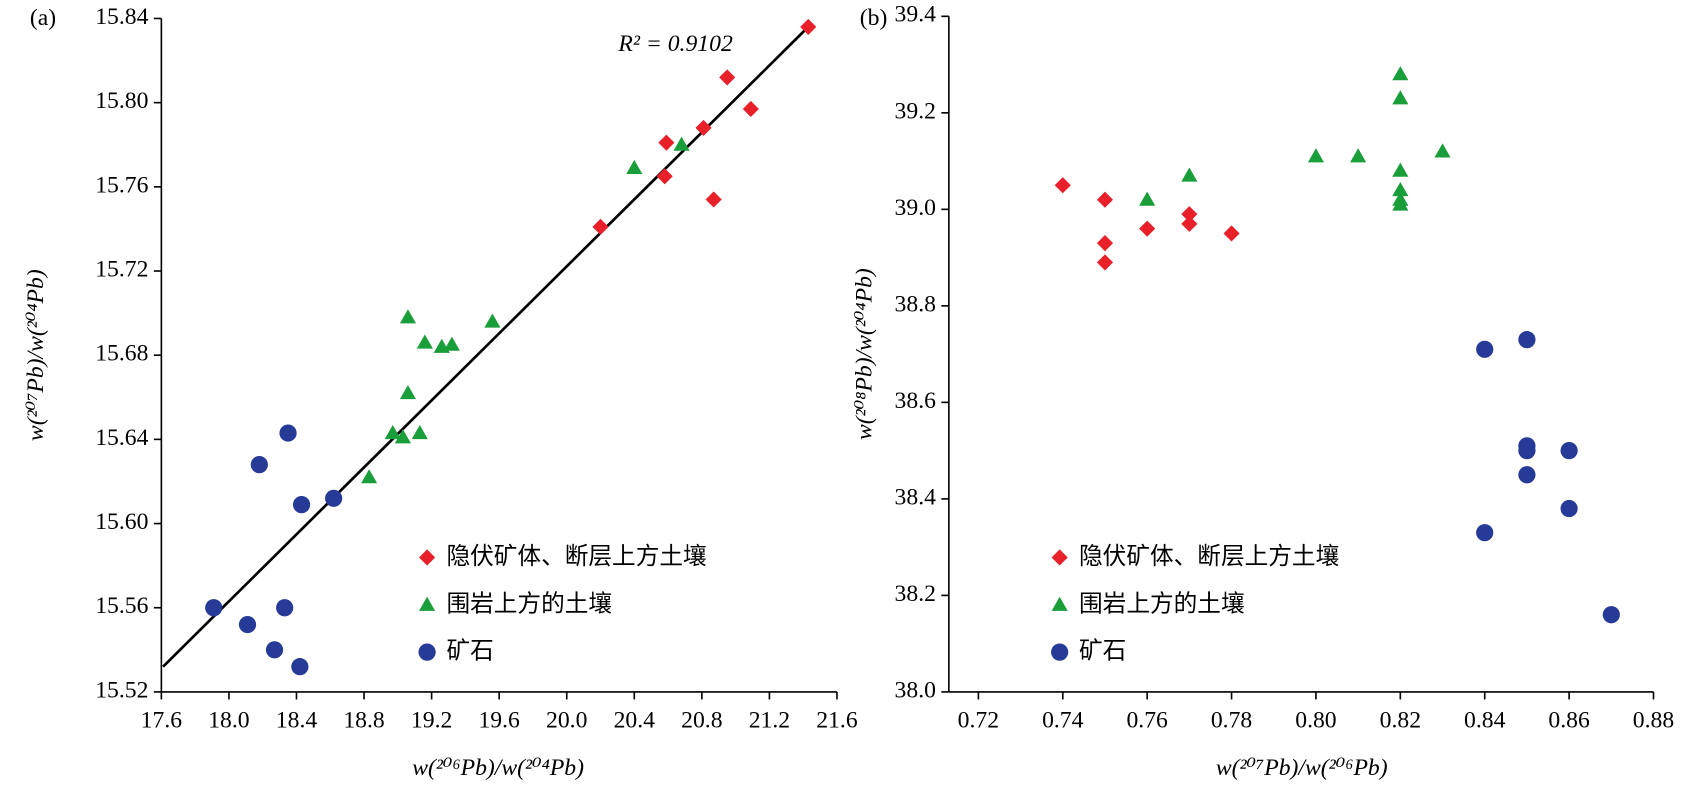  I want to click on x-tick-label: 0.76, so click(1147, 720).